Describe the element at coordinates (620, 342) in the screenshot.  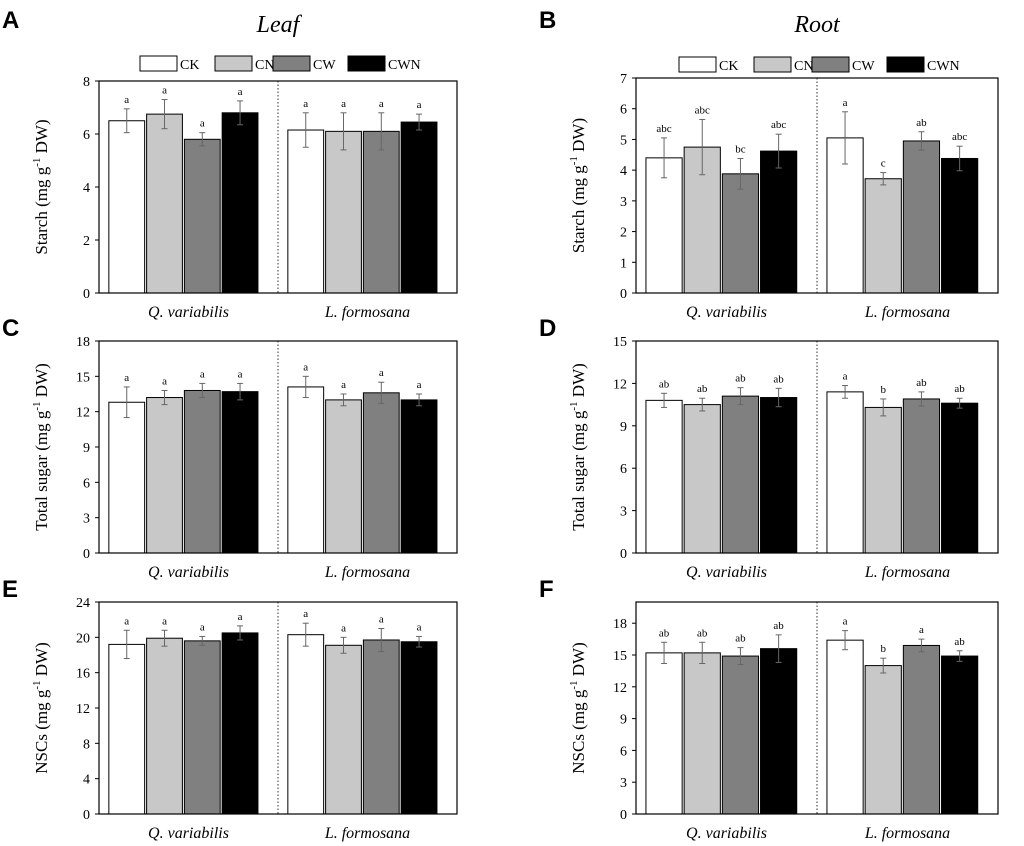
I see `y-tick-label: 15` at that location.